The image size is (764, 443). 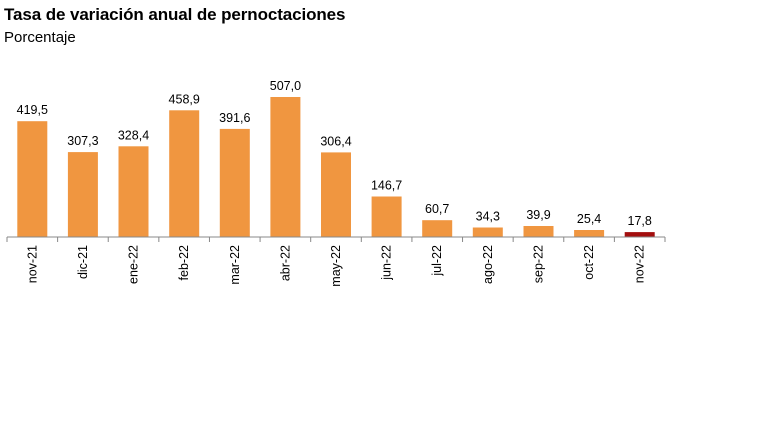 I want to click on x-tick-label-jul-22: jul-22, so click(x=437, y=261).